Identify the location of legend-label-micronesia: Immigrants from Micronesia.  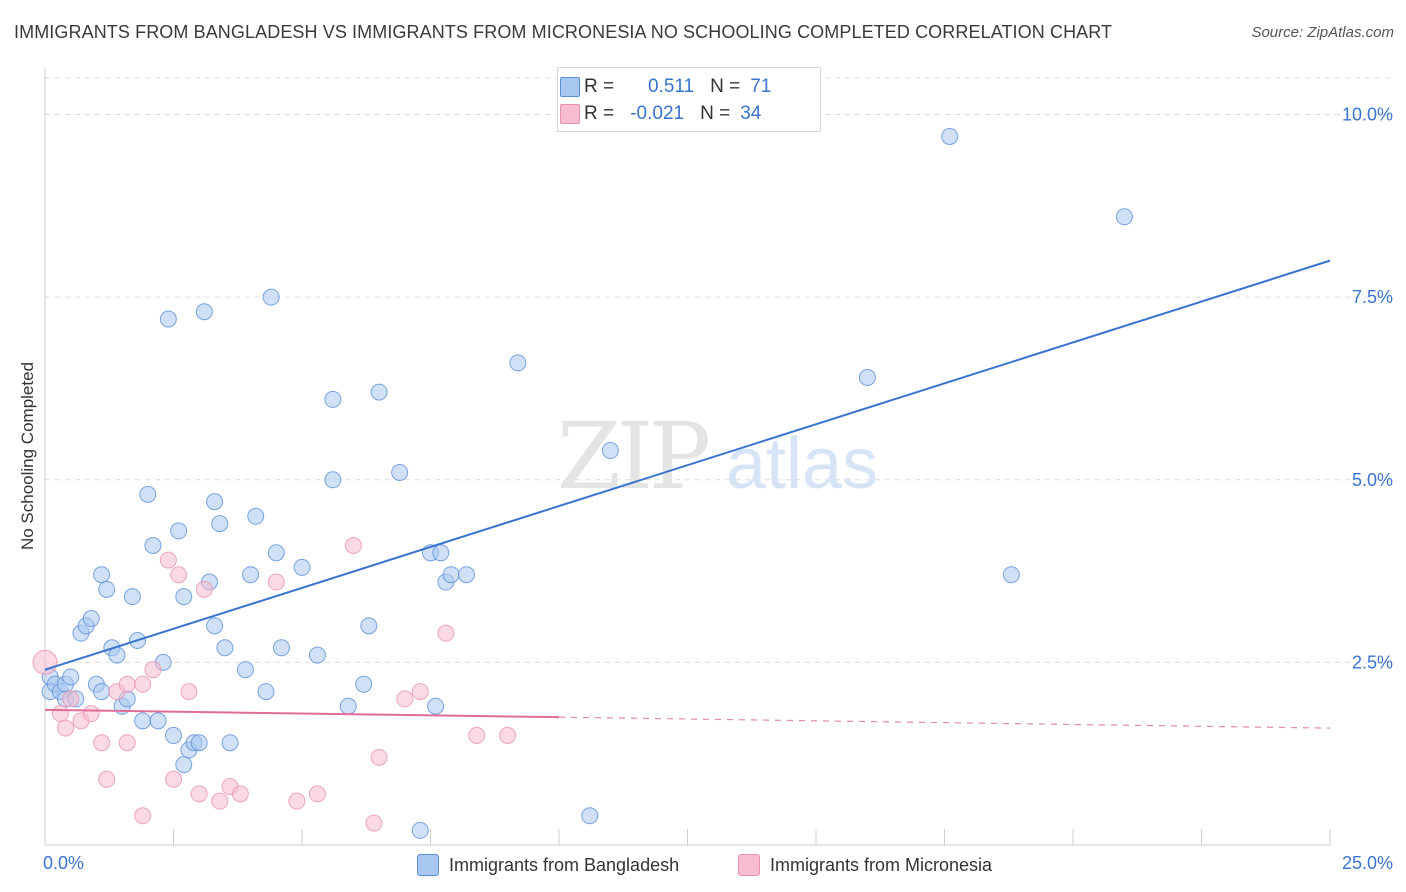
(881, 864).